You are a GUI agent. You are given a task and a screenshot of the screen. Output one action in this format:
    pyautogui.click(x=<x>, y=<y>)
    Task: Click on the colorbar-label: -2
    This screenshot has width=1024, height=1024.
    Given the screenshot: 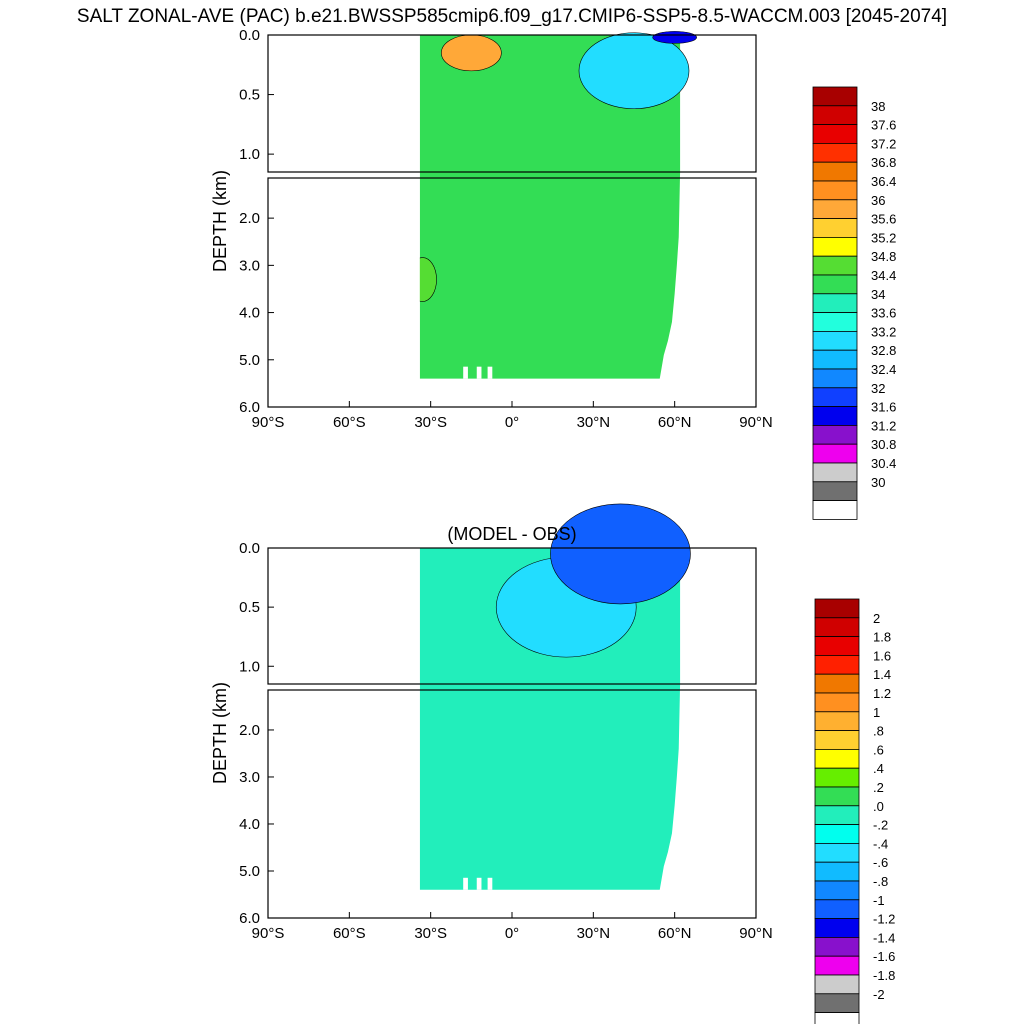 What is the action you would take?
    pyautogui.click(x=879, y=994)
    